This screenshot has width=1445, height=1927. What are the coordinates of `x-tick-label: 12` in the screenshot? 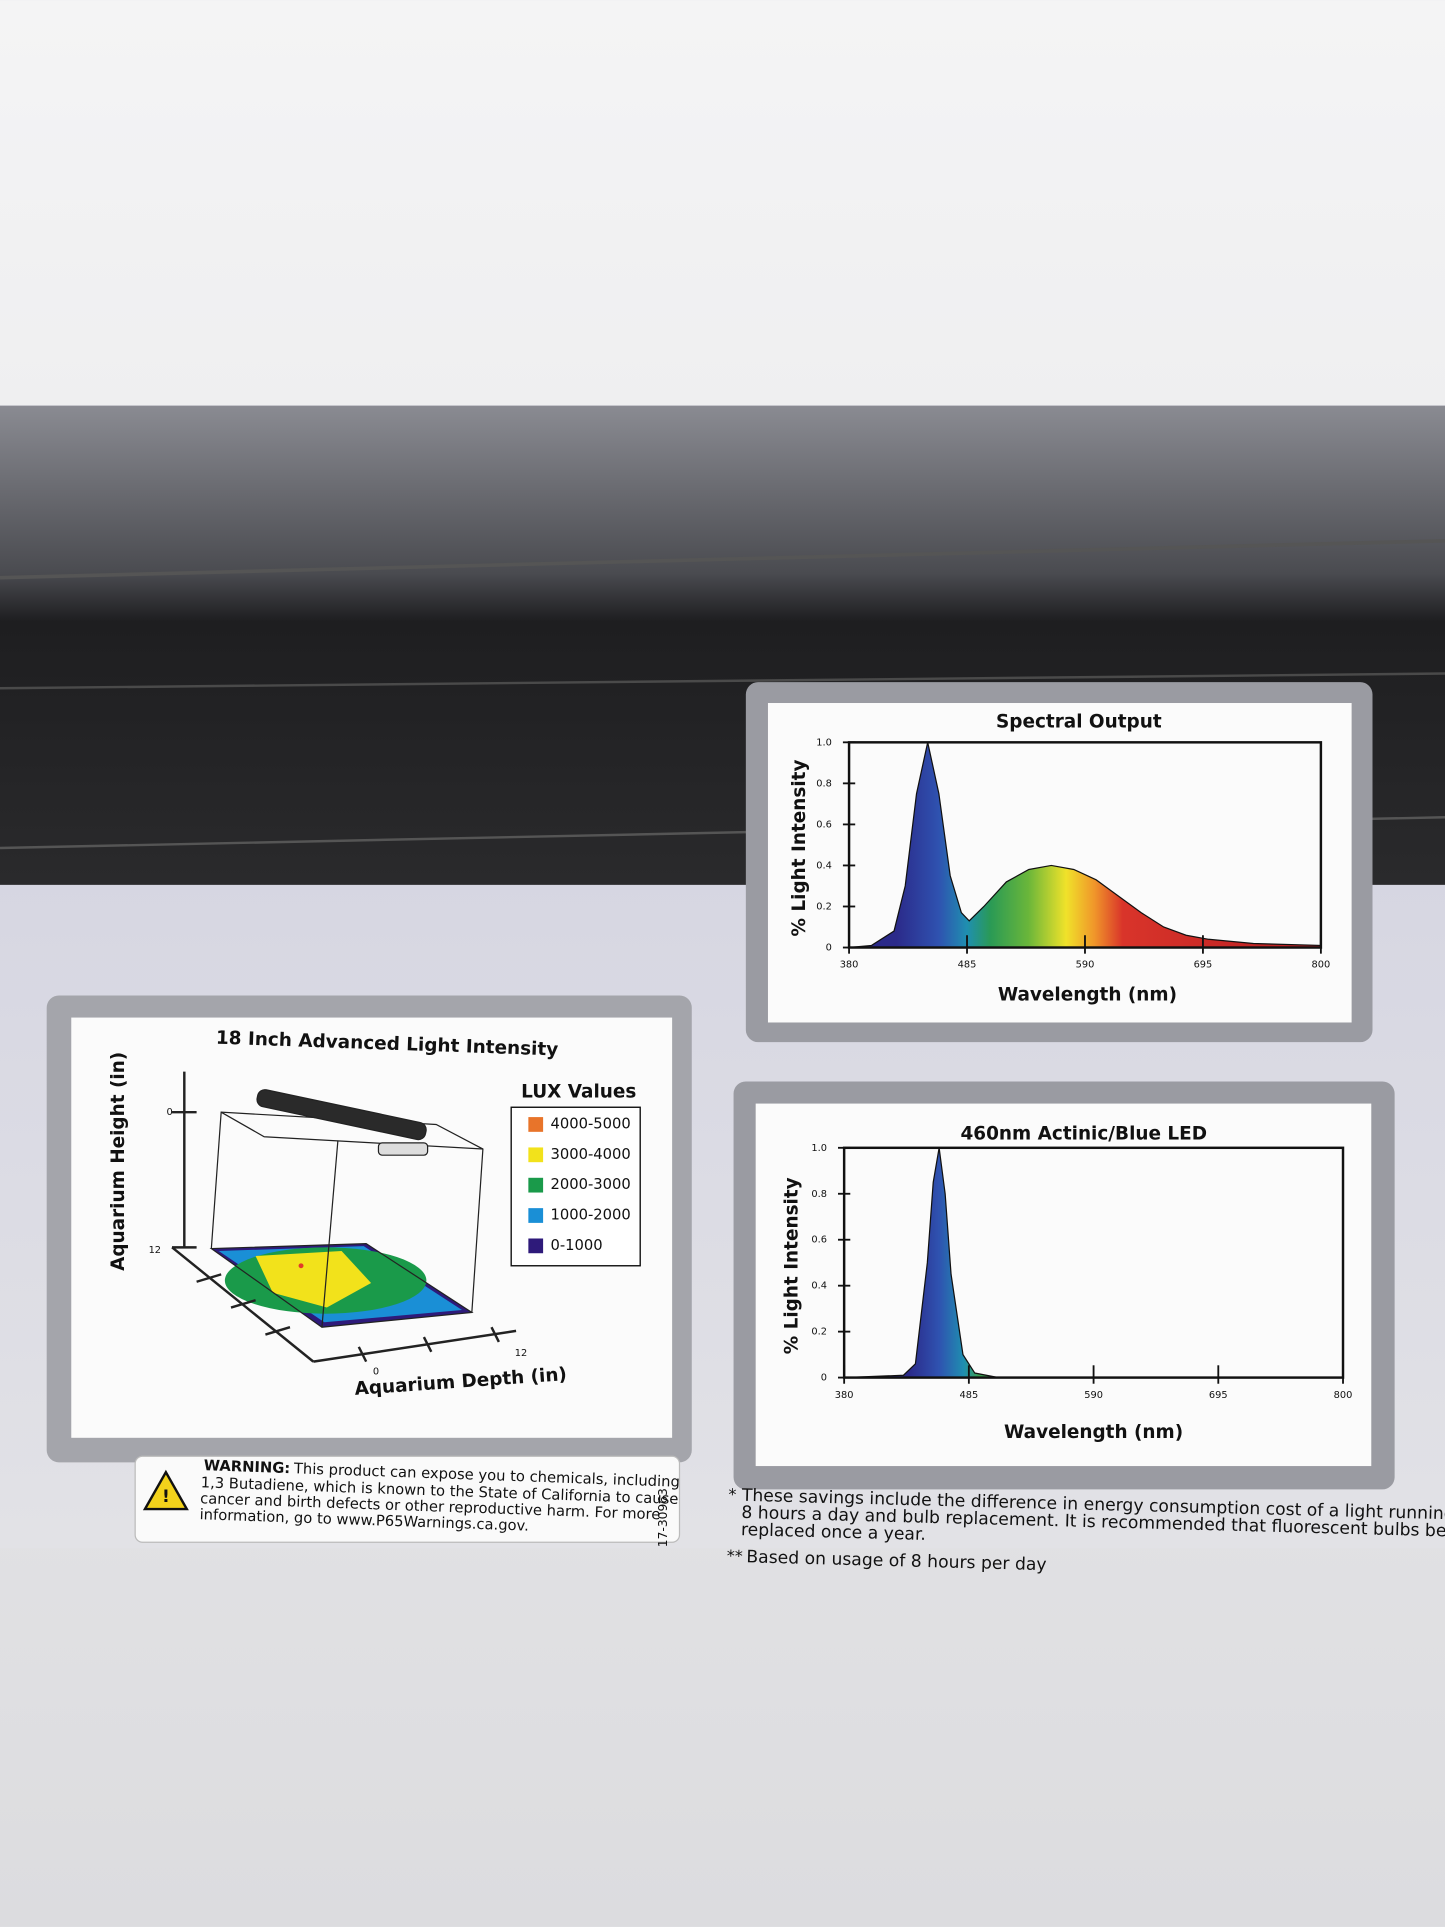 It's located at (521, 1353).